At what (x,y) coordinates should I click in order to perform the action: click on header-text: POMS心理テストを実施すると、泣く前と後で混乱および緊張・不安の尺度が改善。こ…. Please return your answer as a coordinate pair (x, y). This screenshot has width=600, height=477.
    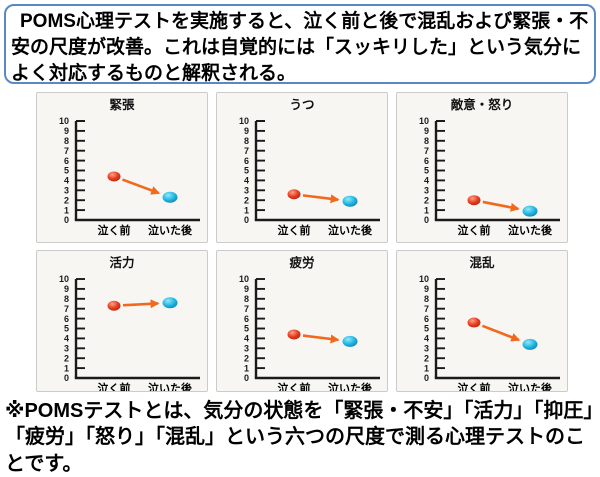
    Looking at the image, I should click on (300, 48).